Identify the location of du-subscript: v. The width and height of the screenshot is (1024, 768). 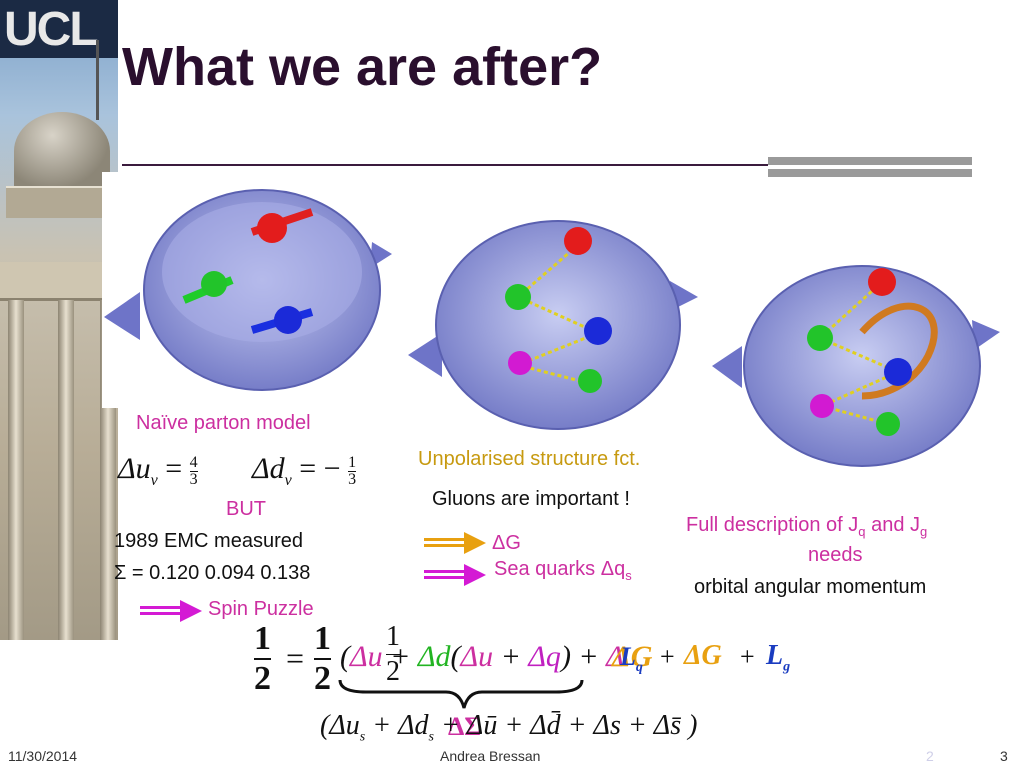
(154, 480).